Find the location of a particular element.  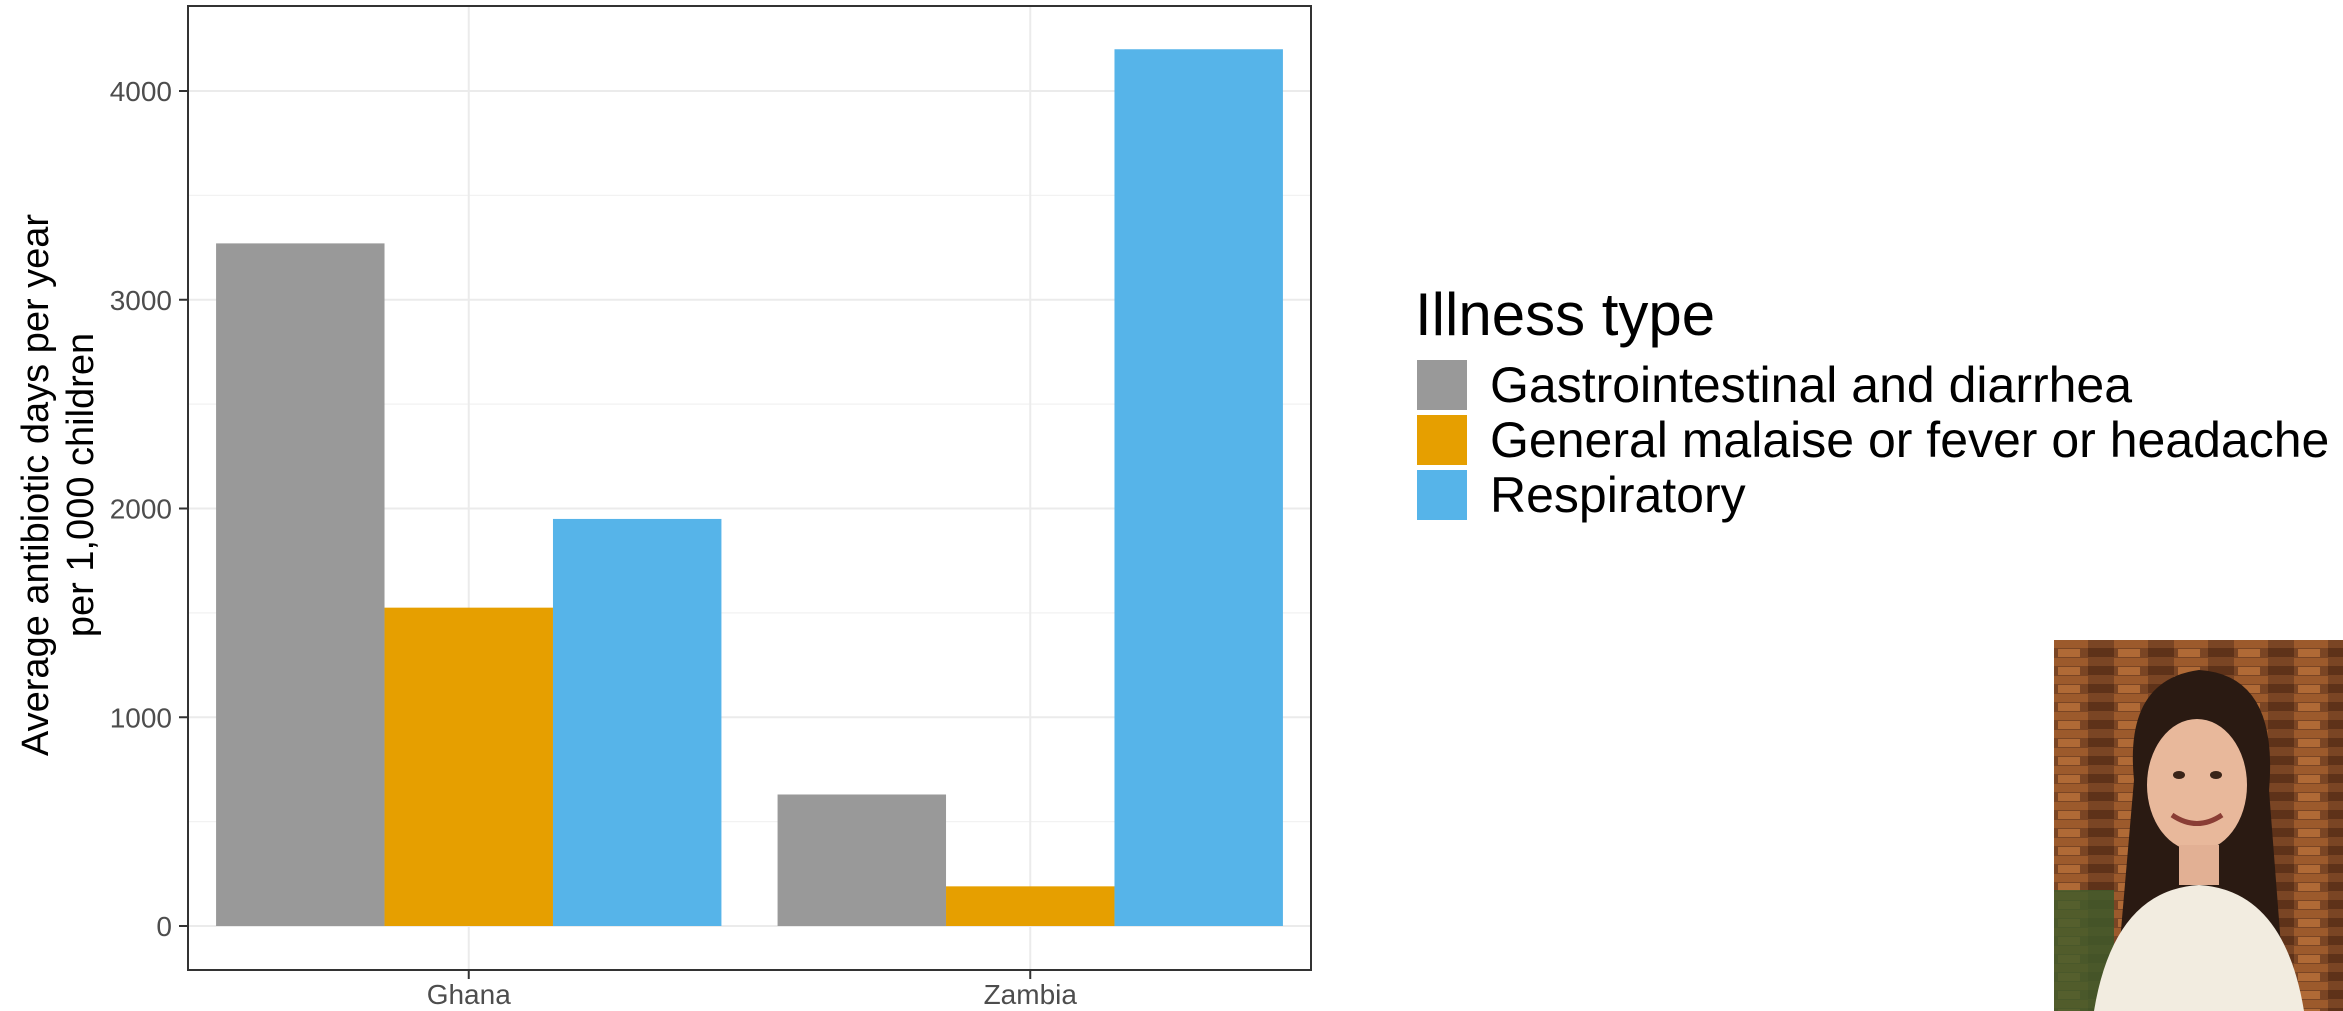

y-axis-title-line-1: Average antibiotic days per year is located at coordinates (36, 485).